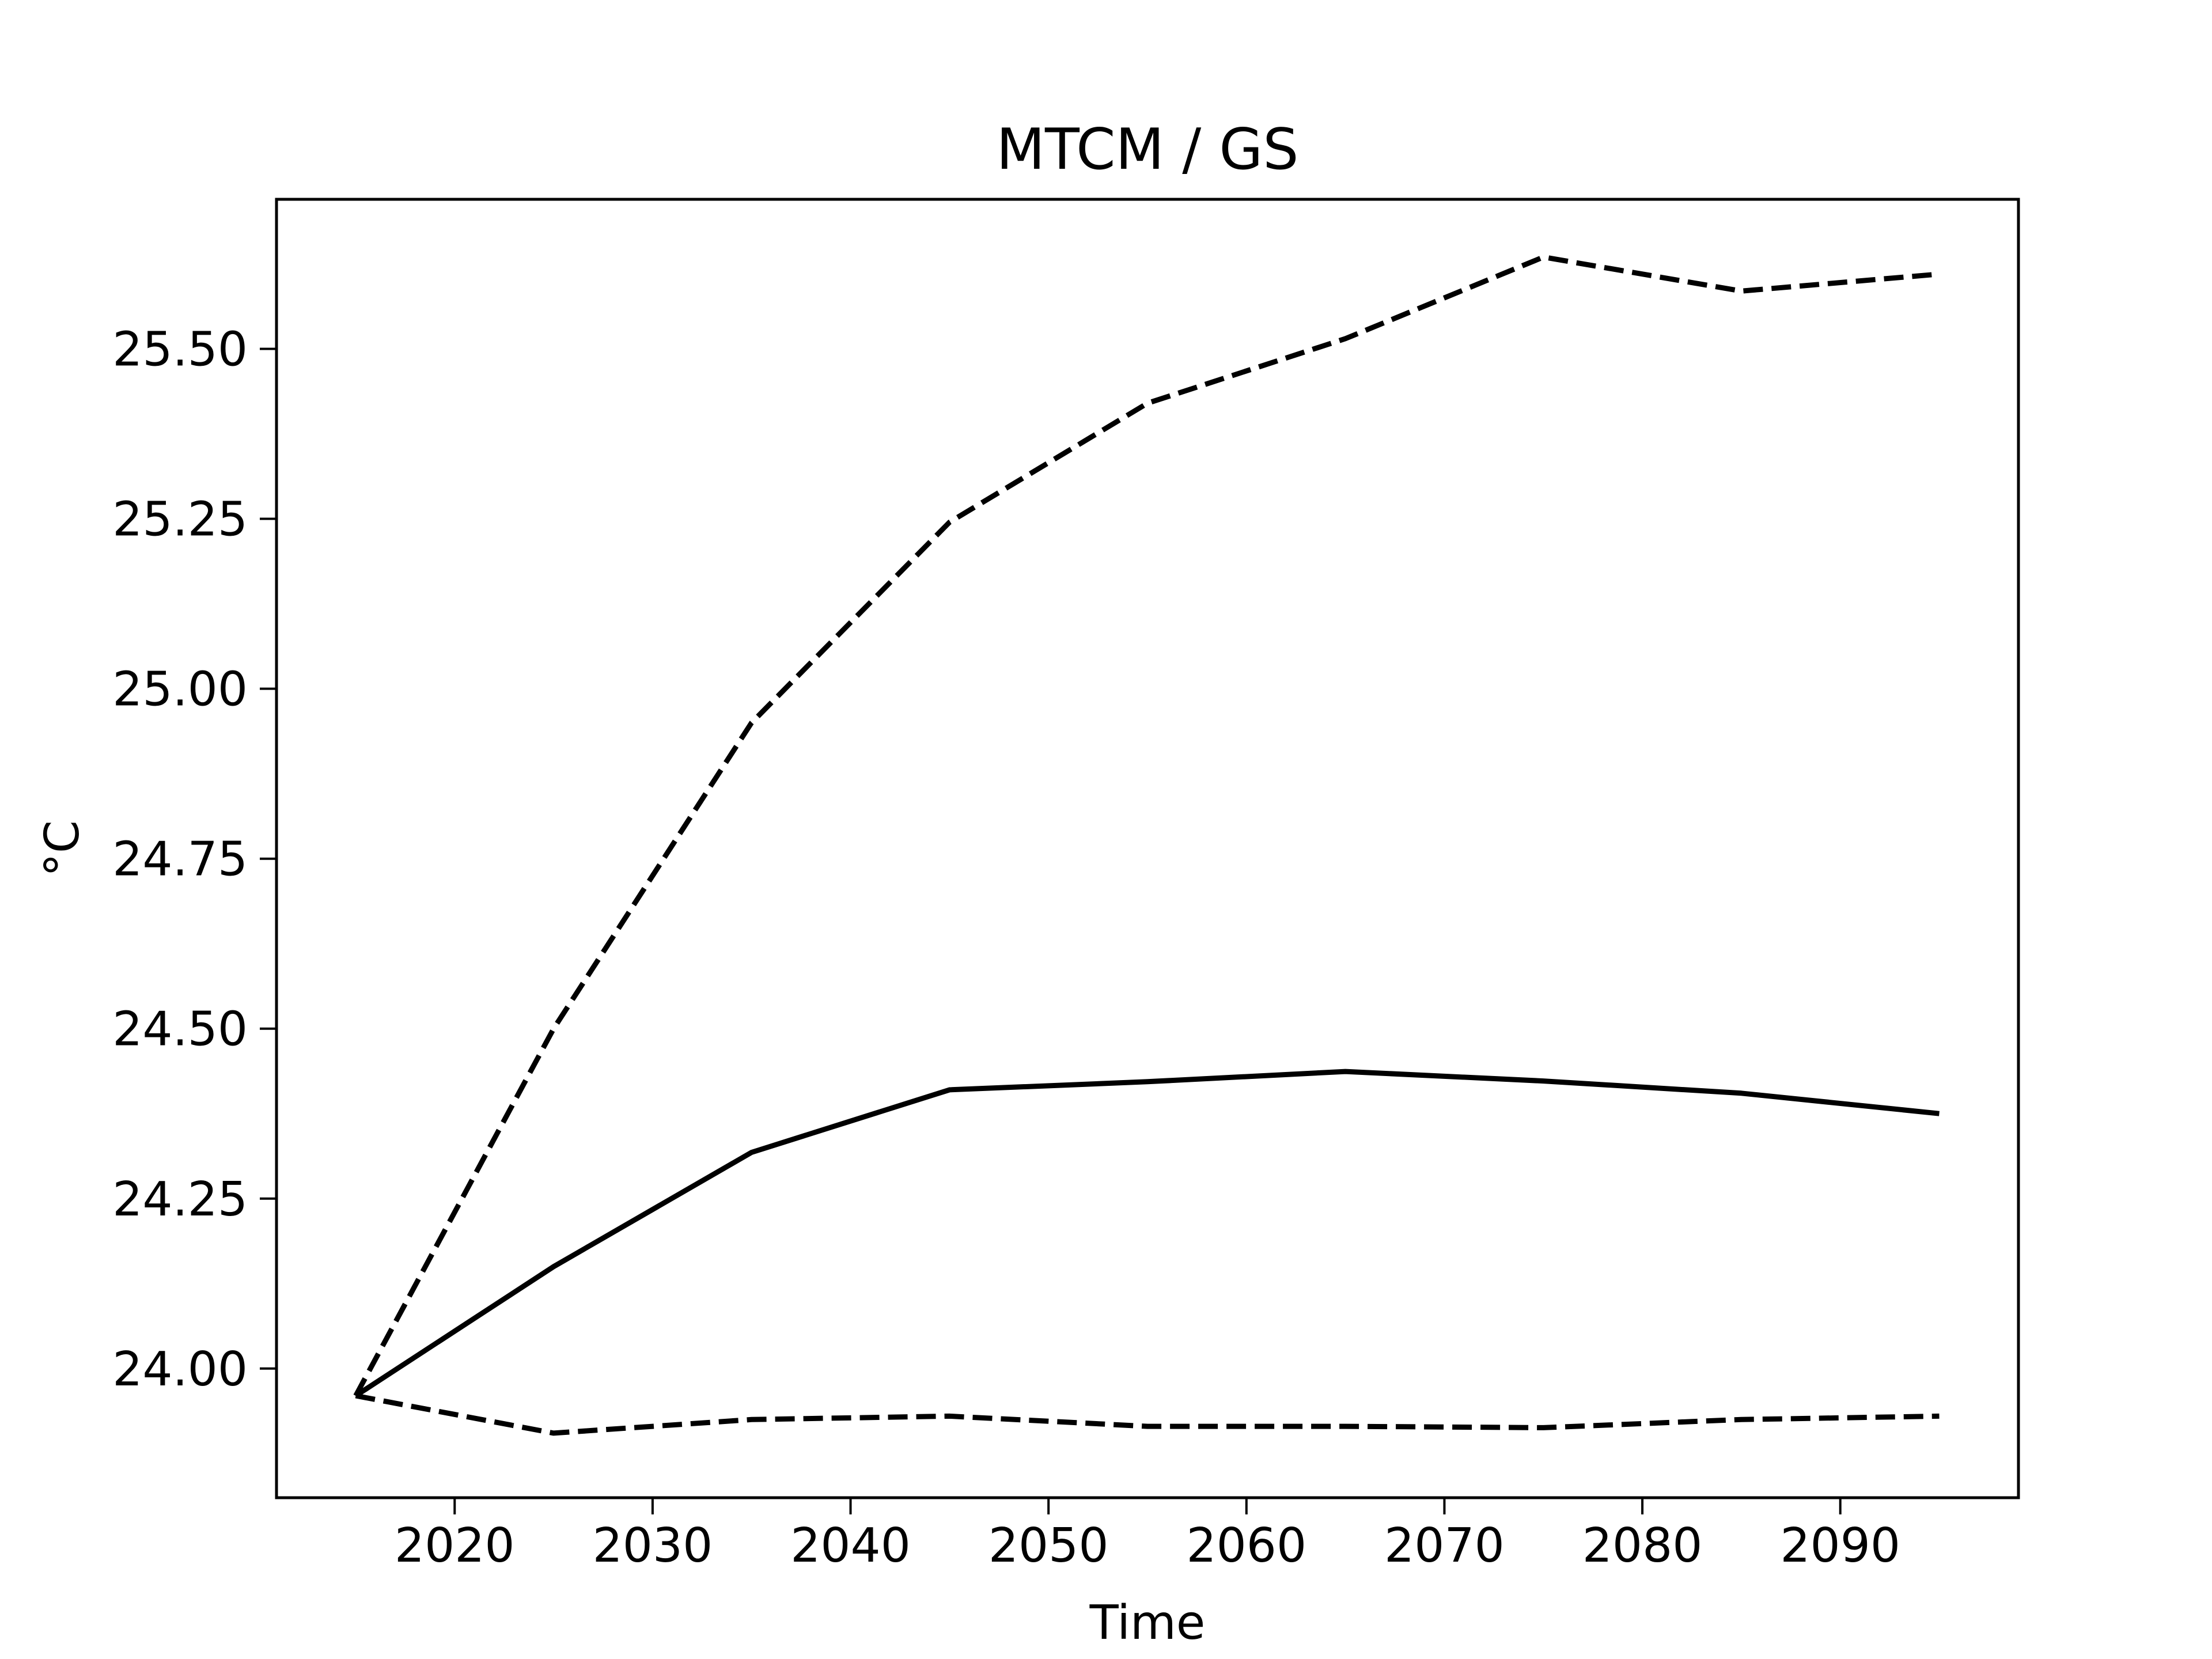 The image size is (2212, 1659). Describe the element at coordinates (1147, 1623) in the screenshot. I see `x-axis-label: Time` at that location.